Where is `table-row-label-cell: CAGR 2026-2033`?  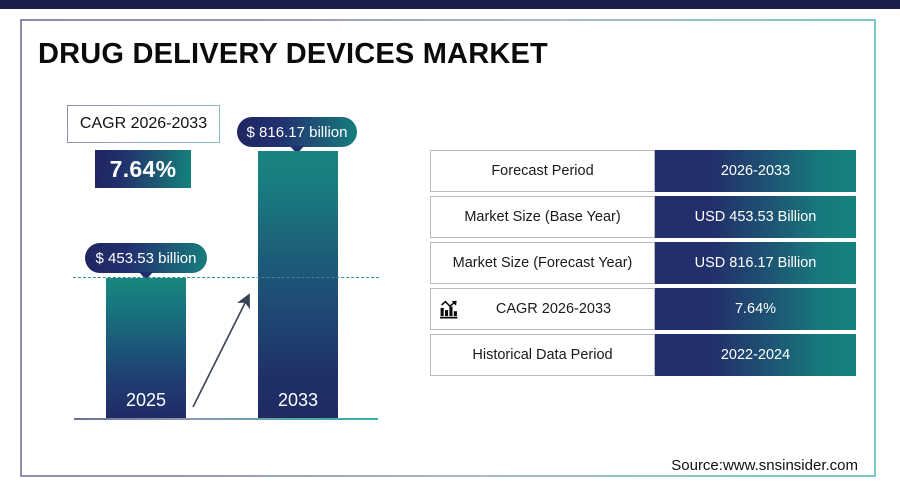
table-row-label-cell: CAGR 2026-2033 is located at coordinates (542, 309).